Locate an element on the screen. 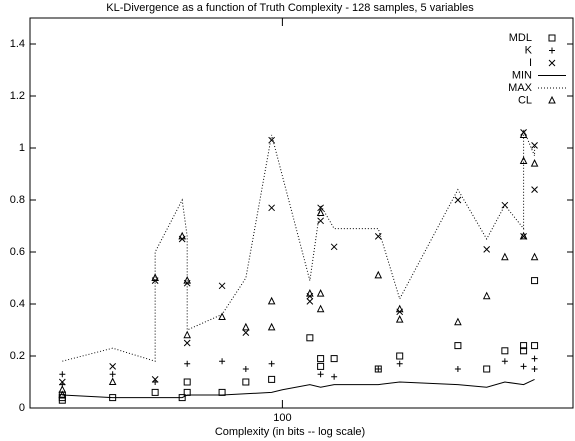 This screenshot has width=575, height=441. legend-label: MIN is located at coordinates (522, 75).